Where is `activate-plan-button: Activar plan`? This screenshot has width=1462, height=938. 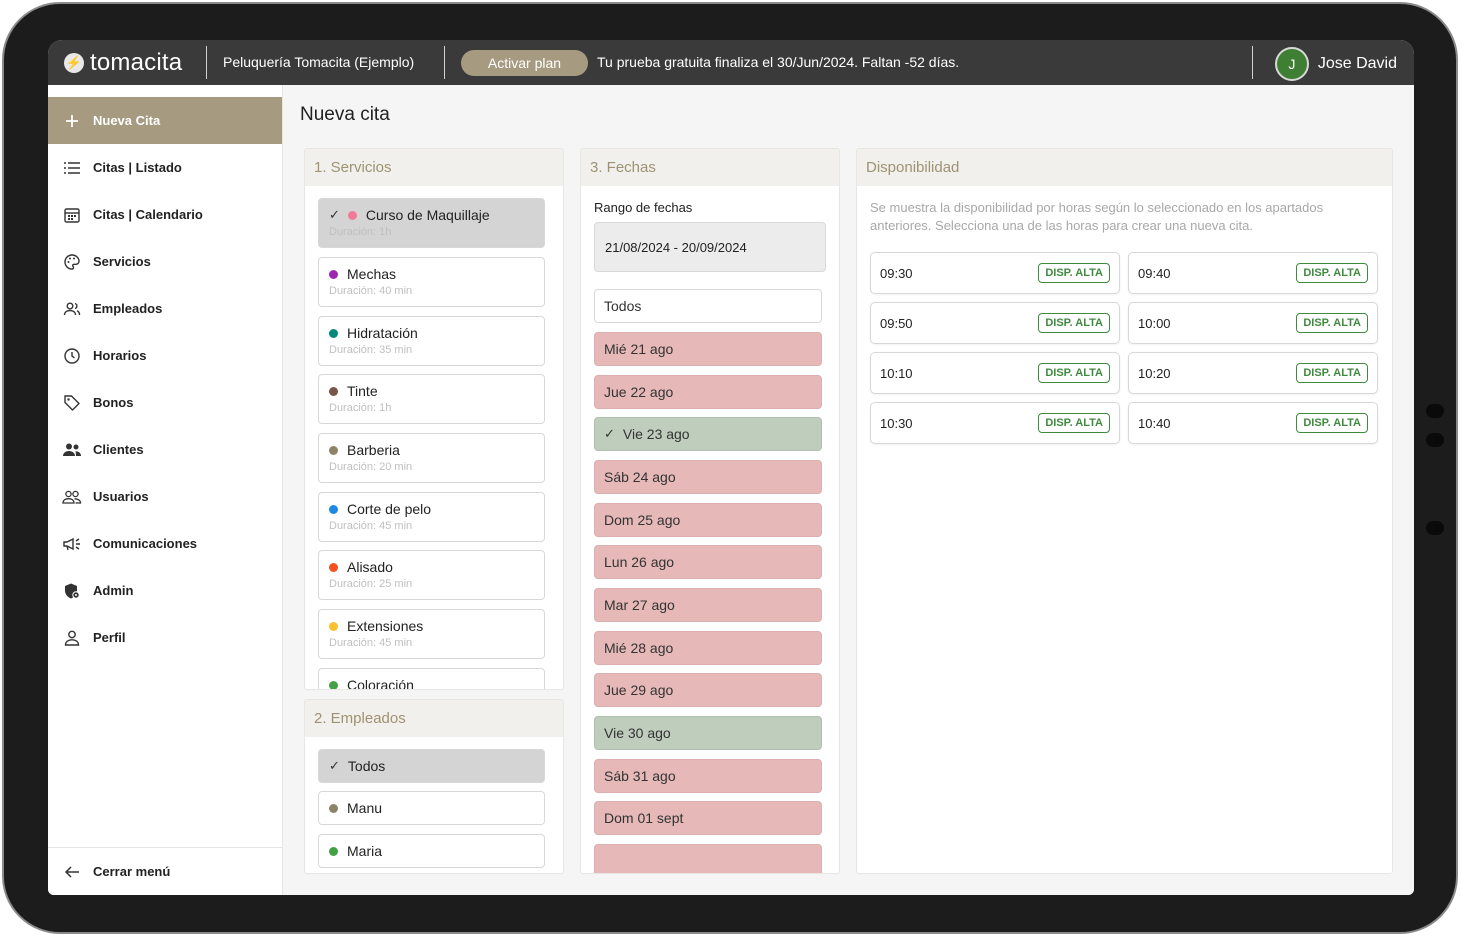 activate-plan-button: Activar plan is located at coordinates (524, 63).